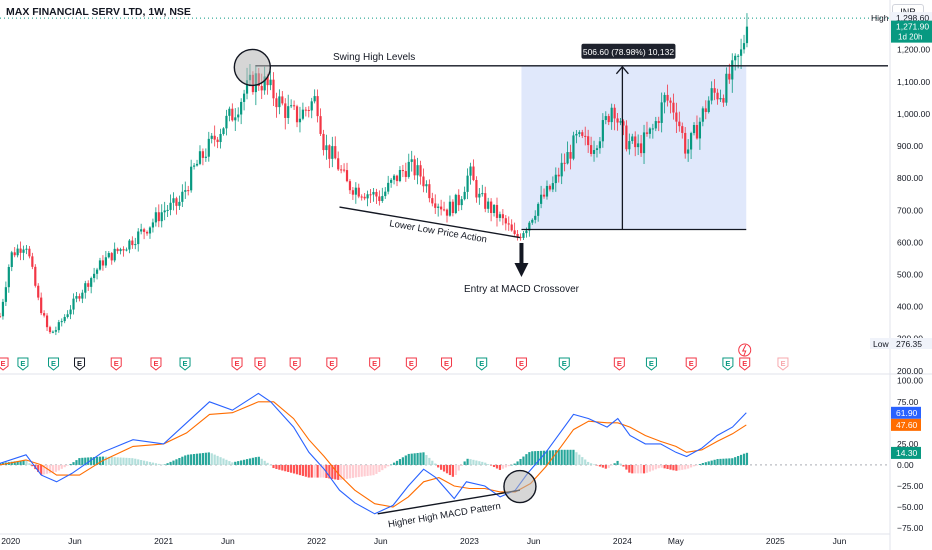  I want to click on lightning-icon, so click(745, 350).